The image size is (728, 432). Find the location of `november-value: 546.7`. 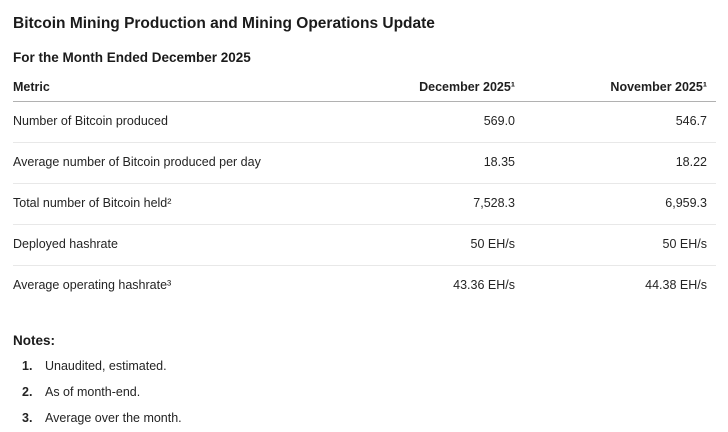

november-value: 546.7 is located at coordinates (615, 122).